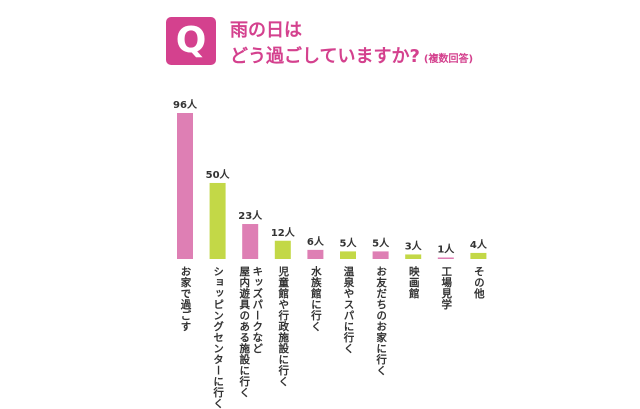 The image size is (640, 409). I want to click on question-mark: Q, so click(191, 40).